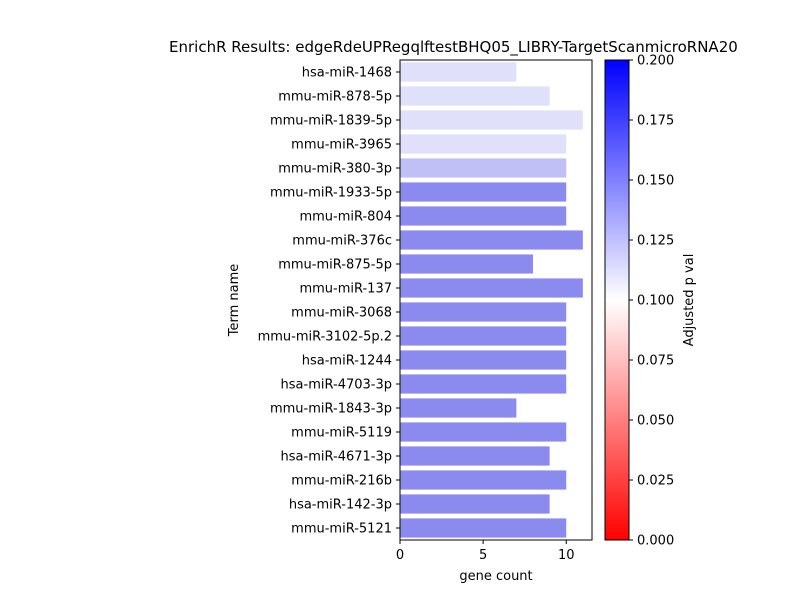 Image resolution: width=800 pixels, height=600 pixels. What do you see at coordinates (341, 433) in the screenshot?
I see `y-tick-label: mmu-miR-5119` at bounding box center [341, 433].